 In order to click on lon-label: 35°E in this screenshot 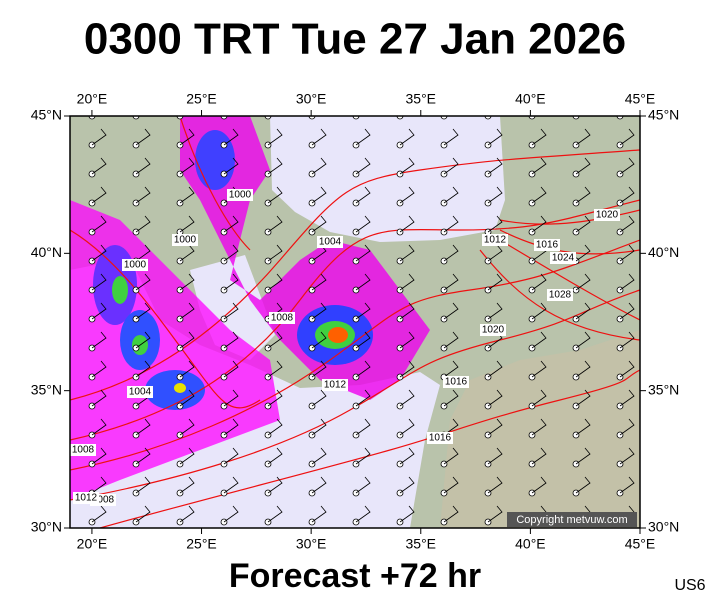, I will do `click(421, 99)`.